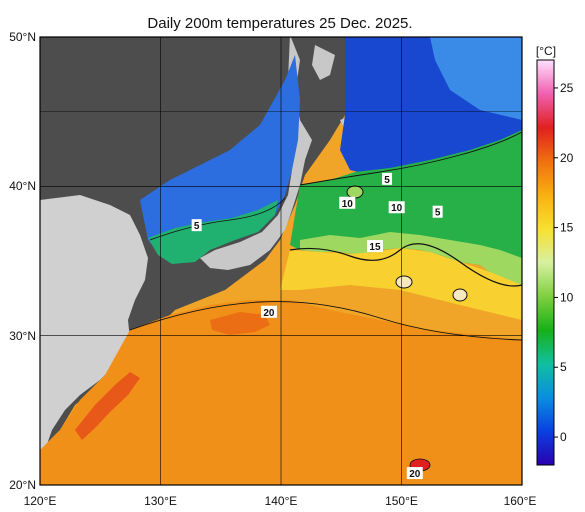 The width and height of the screenshot is (585, 512). I want to click on colorbar: [°C] 25 20 15 10 5 0, so click(555, 255).